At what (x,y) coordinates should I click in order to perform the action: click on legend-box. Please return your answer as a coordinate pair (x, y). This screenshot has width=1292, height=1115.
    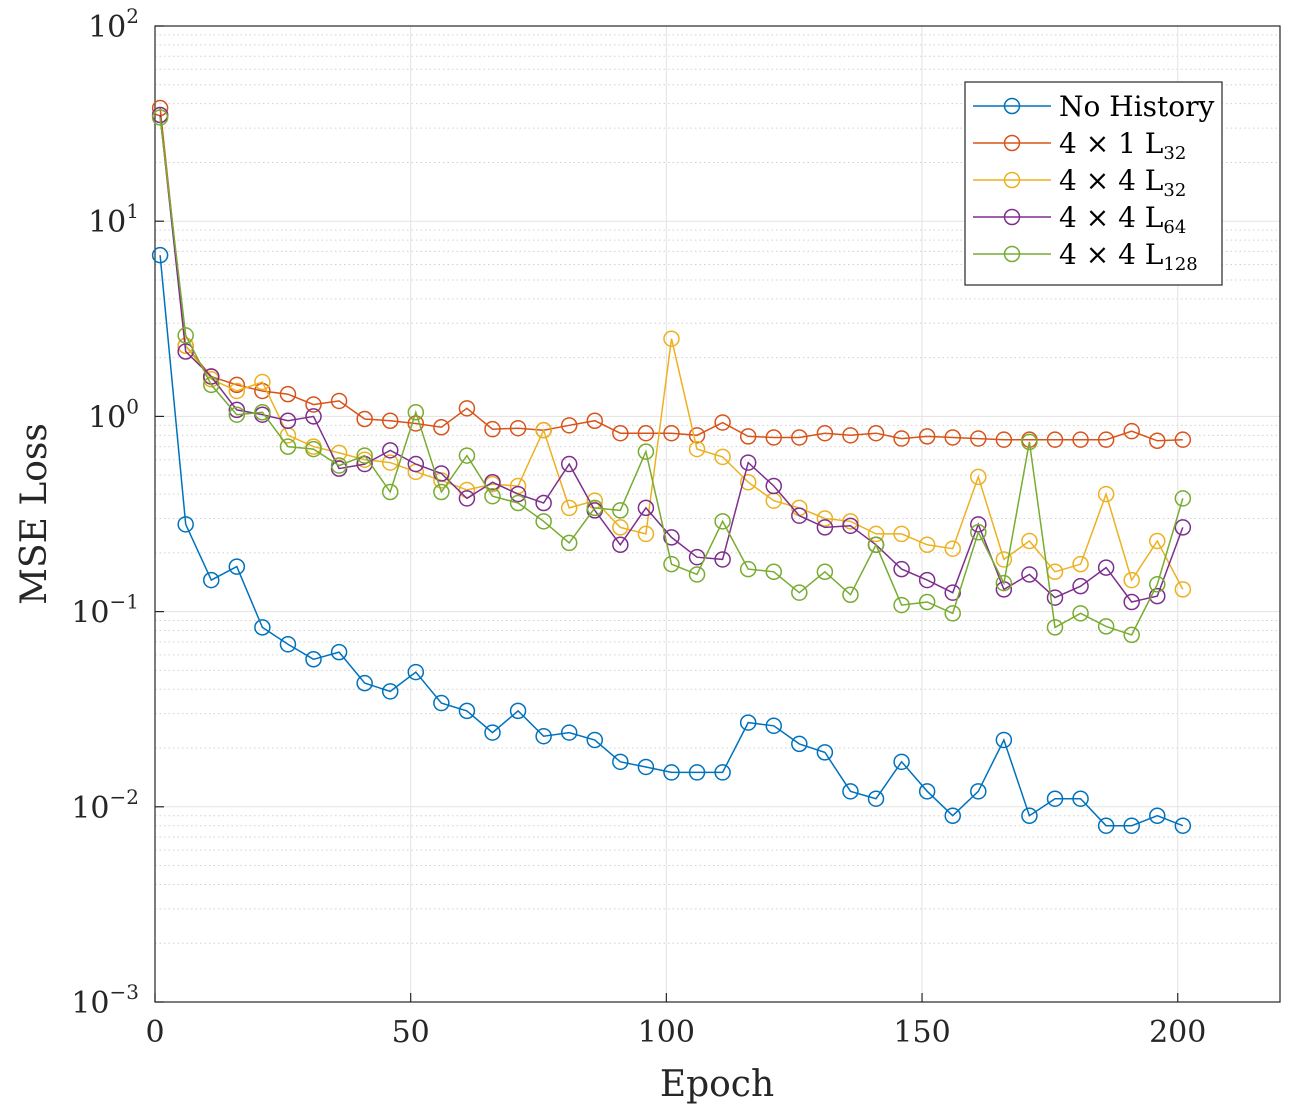
    Looking at the image, I should click on (1093, 183).